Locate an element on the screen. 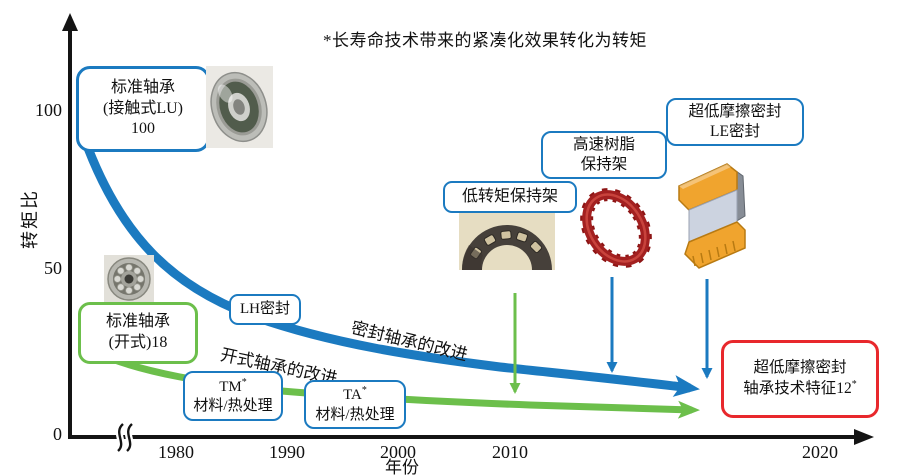 Image resolution: width=902 pixels, height=475 pixels. sealed-ball-bearing-photo-icon is located at coordinates (239, 107).